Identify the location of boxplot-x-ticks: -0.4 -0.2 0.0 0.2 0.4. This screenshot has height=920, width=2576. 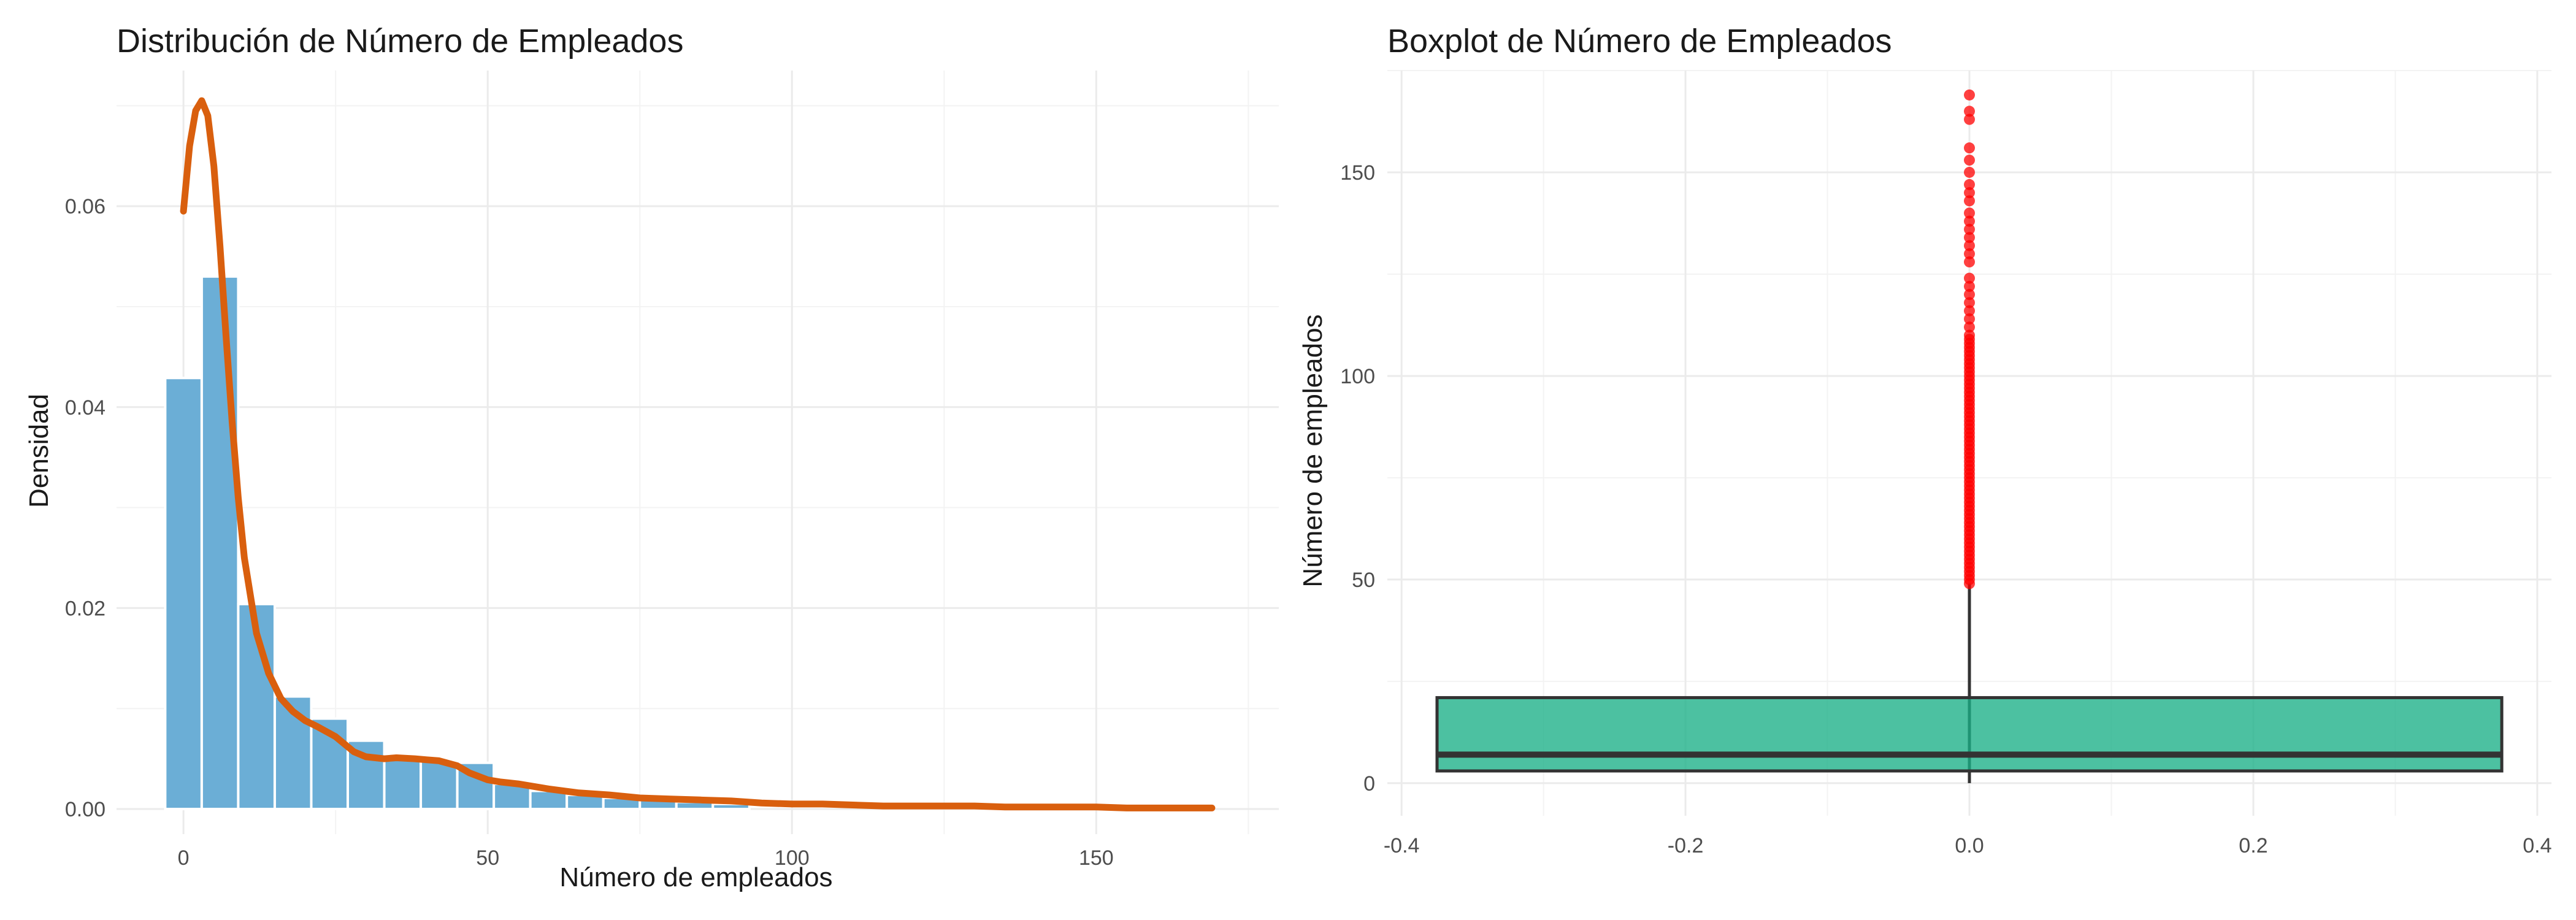
(1968, 845).